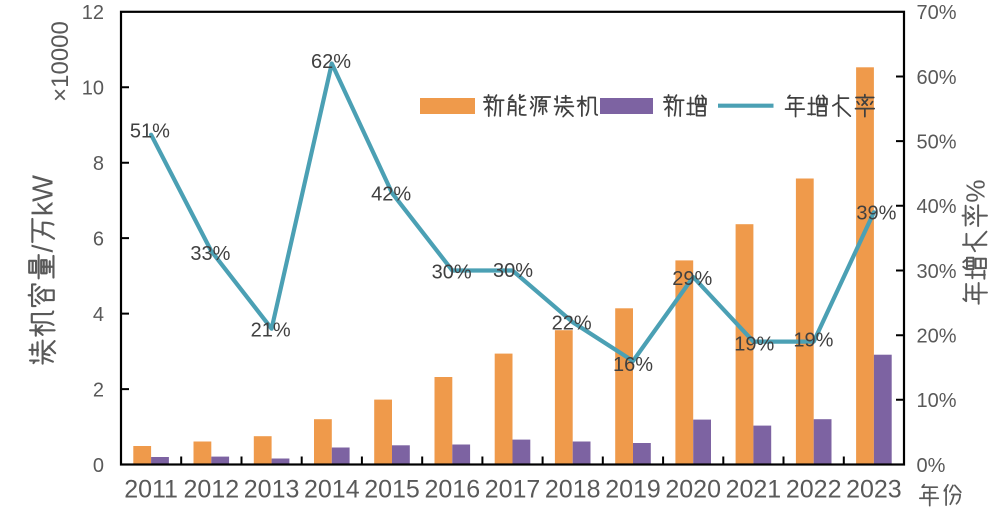 The width and height of the screenshot is (997, 514). Describe the element at coordinates (93, 89) in the screenshot. I see `svg-text: 10` at that location.